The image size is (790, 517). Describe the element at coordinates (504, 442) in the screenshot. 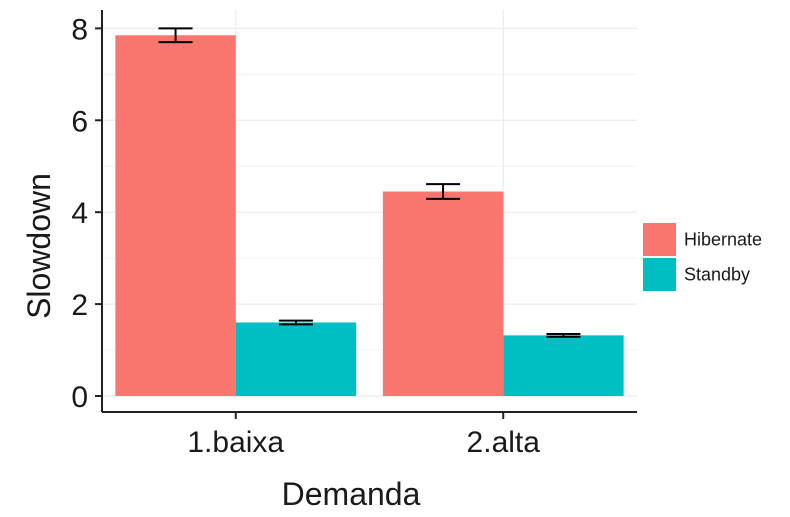

I see `x-tick-label: 2.alta` at that location.